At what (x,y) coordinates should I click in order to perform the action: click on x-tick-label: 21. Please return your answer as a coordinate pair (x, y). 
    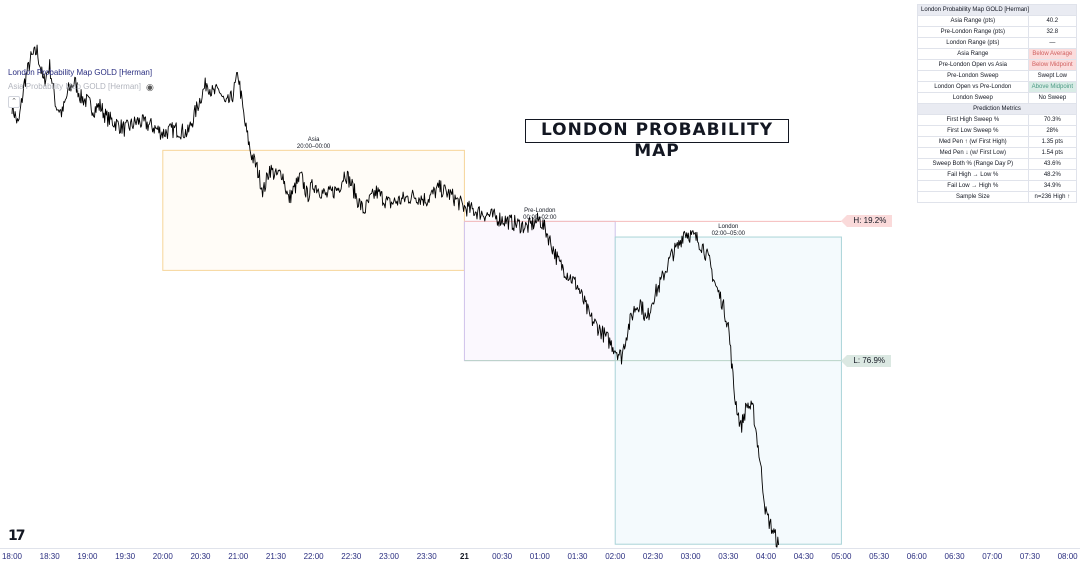
    Looking at the image, I should click on (464, 556).